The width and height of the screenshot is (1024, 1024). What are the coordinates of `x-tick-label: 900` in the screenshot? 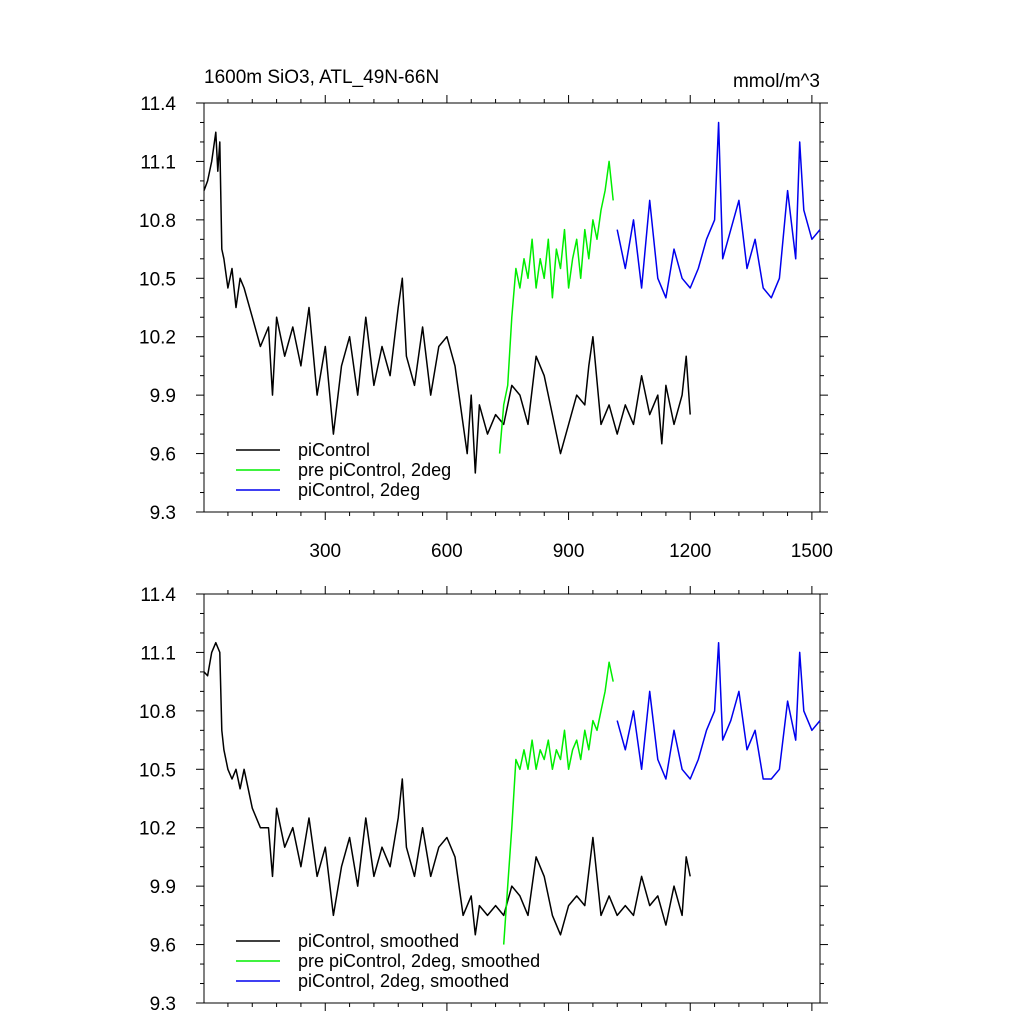 It's located at (569, 551).